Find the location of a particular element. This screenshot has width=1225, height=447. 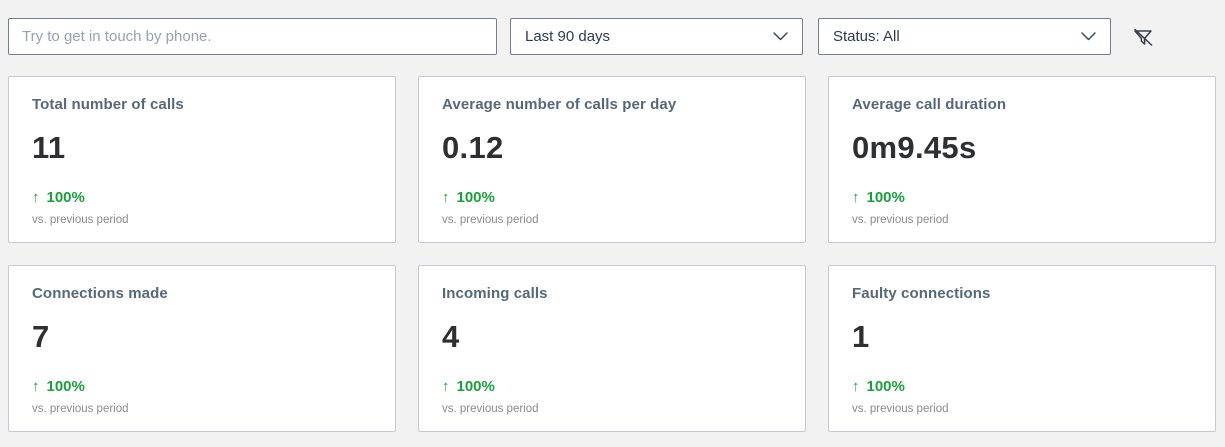

status-label: Status: All is located at coordinates (866, 36).